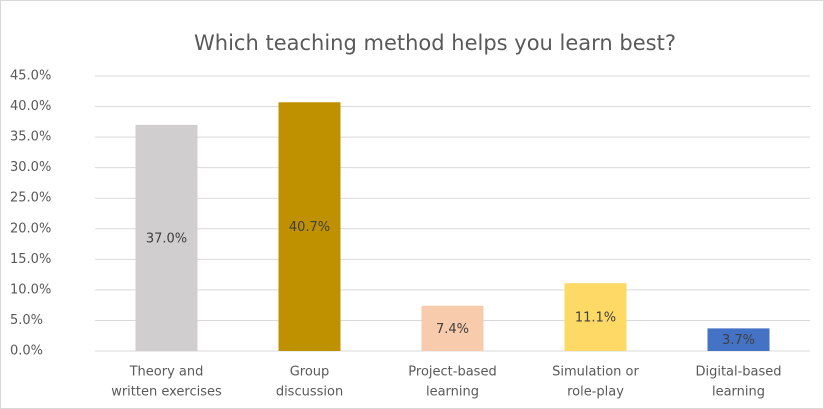 This screenshot has width=824, height=409. I want to click on value-label: 37.0%, so click(166, 238).